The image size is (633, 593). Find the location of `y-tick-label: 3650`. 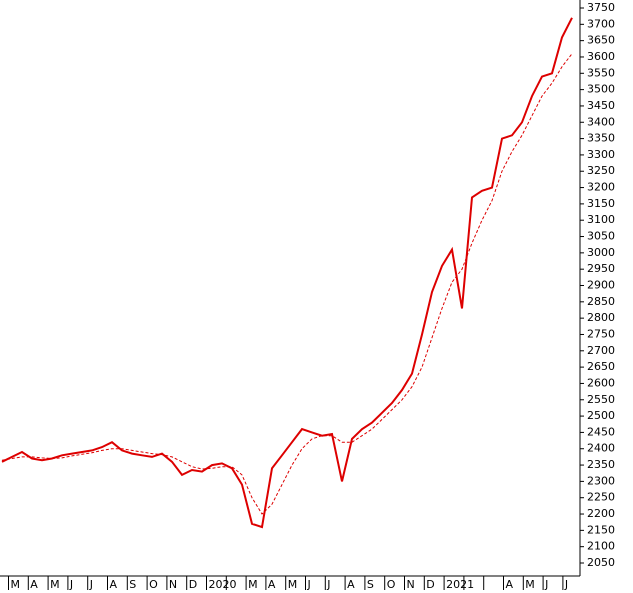

y-tick-label: 3650 is located at coordinates (601, 40).